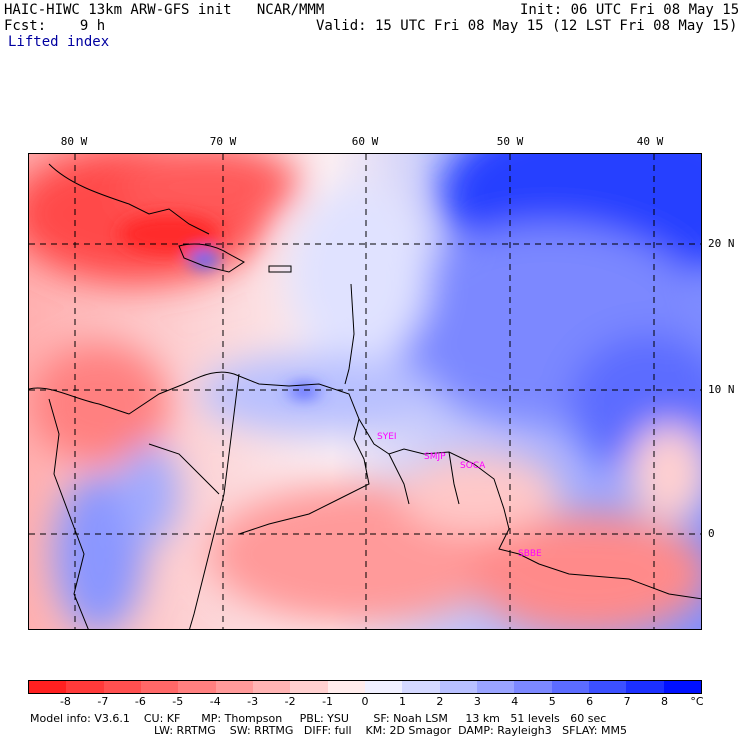 This screenshot has height=740, width=740. Describe the element at coordinates (223, 141) in the screenshot. I see `lon-label-70w: 70 W` at that location.